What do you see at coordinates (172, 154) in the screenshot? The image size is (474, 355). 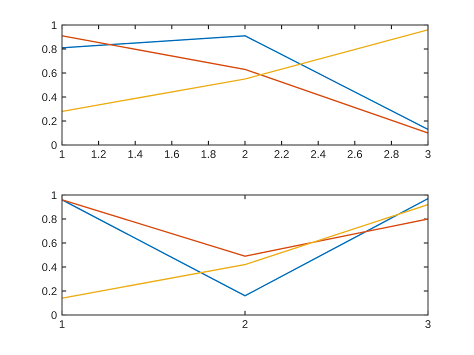 I see `x-tick-label: 1.6` at bounding box center [172, 154].